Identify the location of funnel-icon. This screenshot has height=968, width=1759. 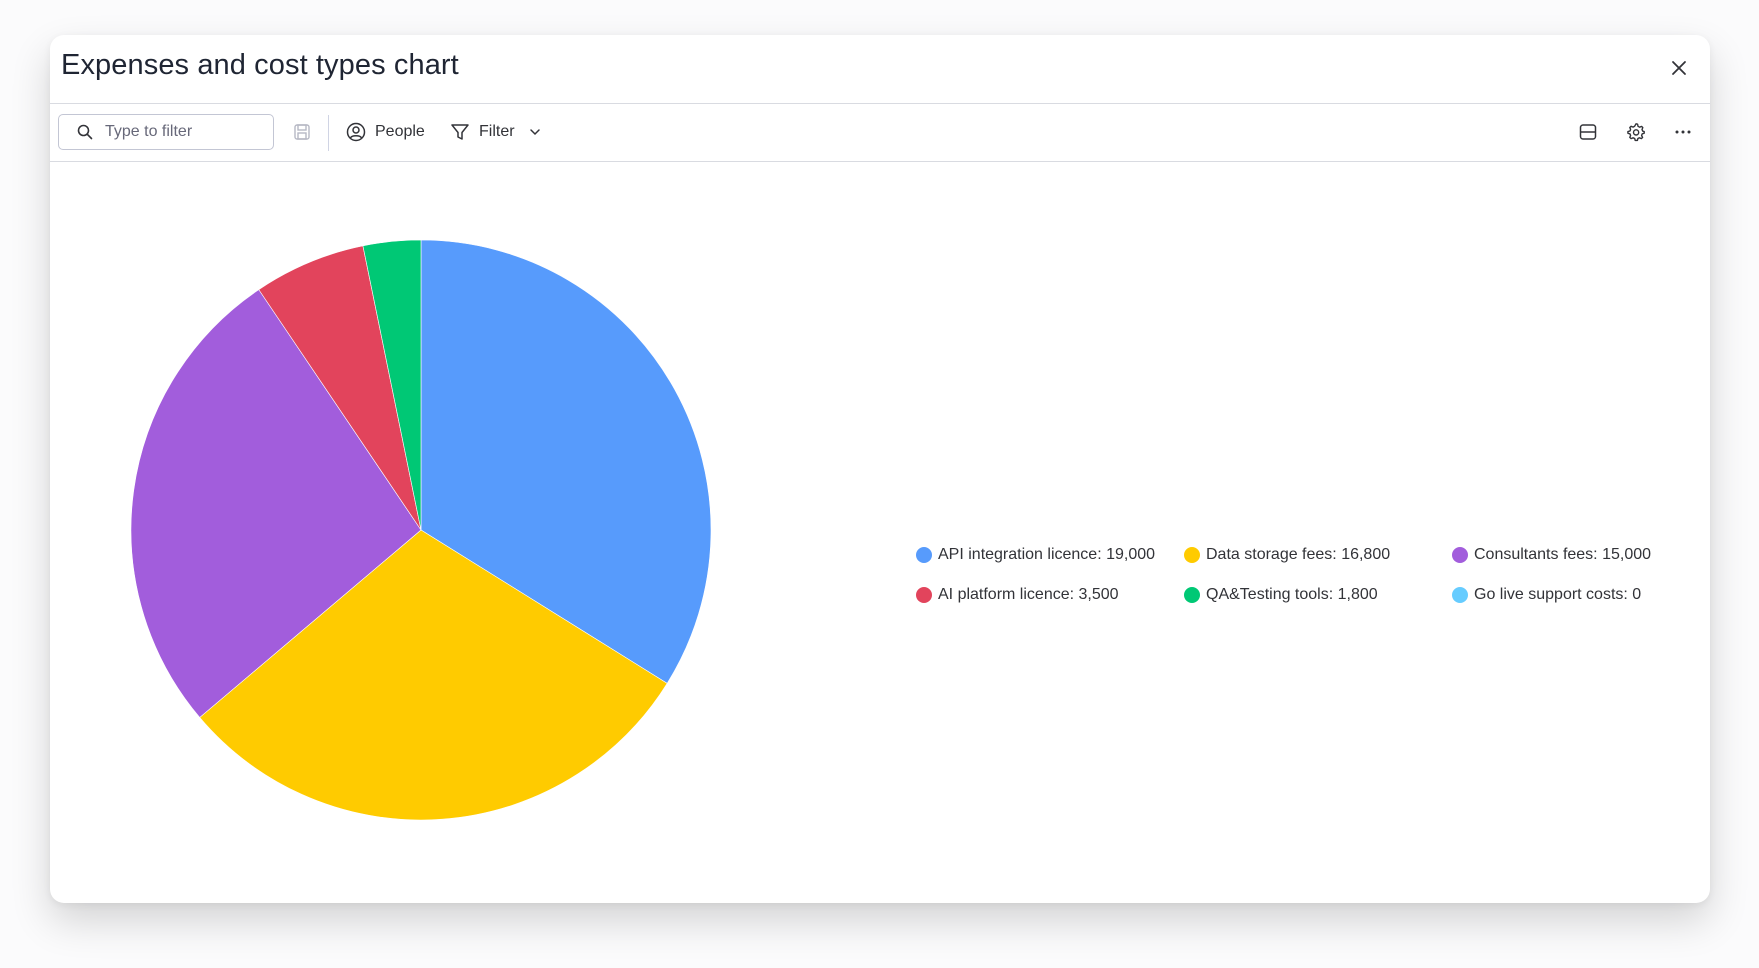
(460, 132).